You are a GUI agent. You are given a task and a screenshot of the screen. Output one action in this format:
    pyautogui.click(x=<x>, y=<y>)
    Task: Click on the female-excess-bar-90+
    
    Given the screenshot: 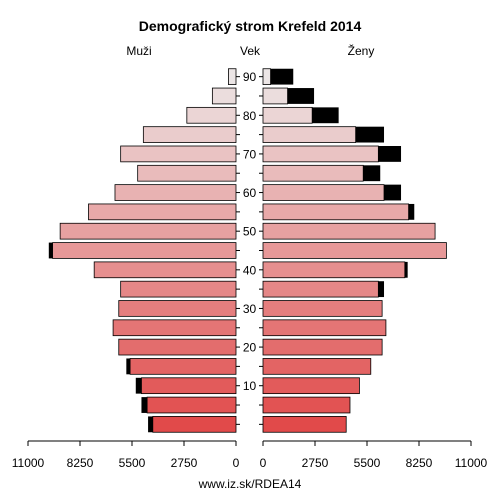 What is the action you would take?
    pyautogui.click(x=282, y=76)
    